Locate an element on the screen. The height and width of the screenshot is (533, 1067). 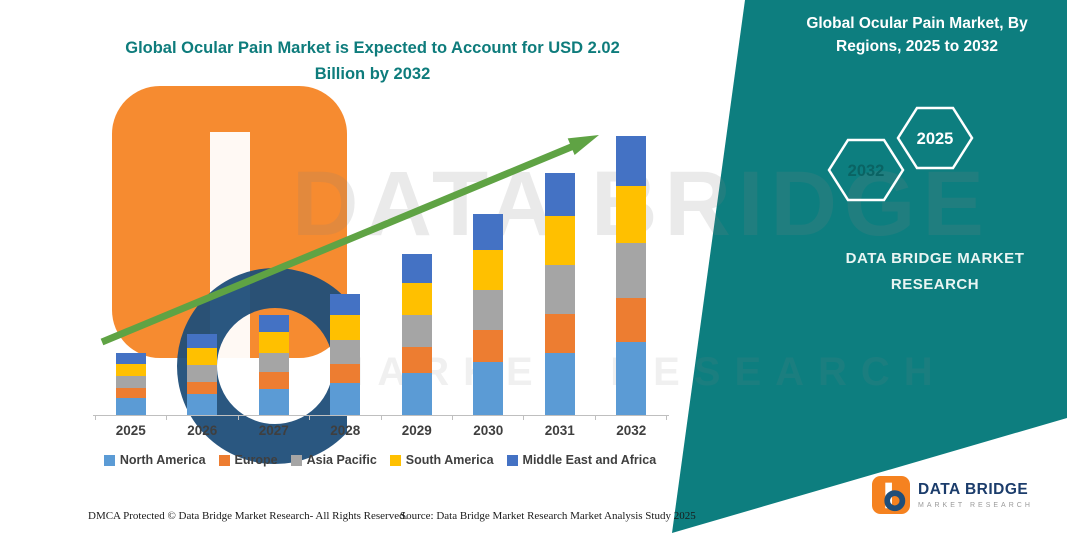
hexagon-year-back: 2032 is located at coordinates (866, 171).